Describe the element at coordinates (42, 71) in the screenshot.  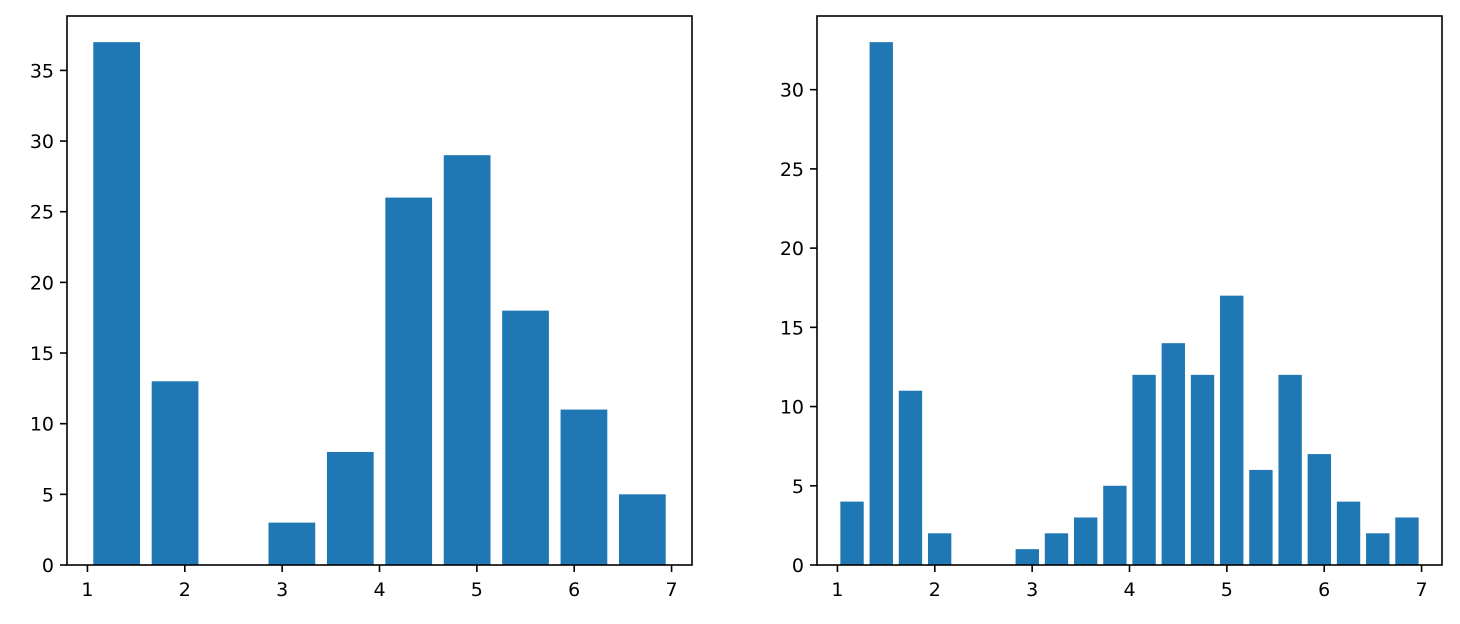
I see `y-tick-label: 35` at that location.